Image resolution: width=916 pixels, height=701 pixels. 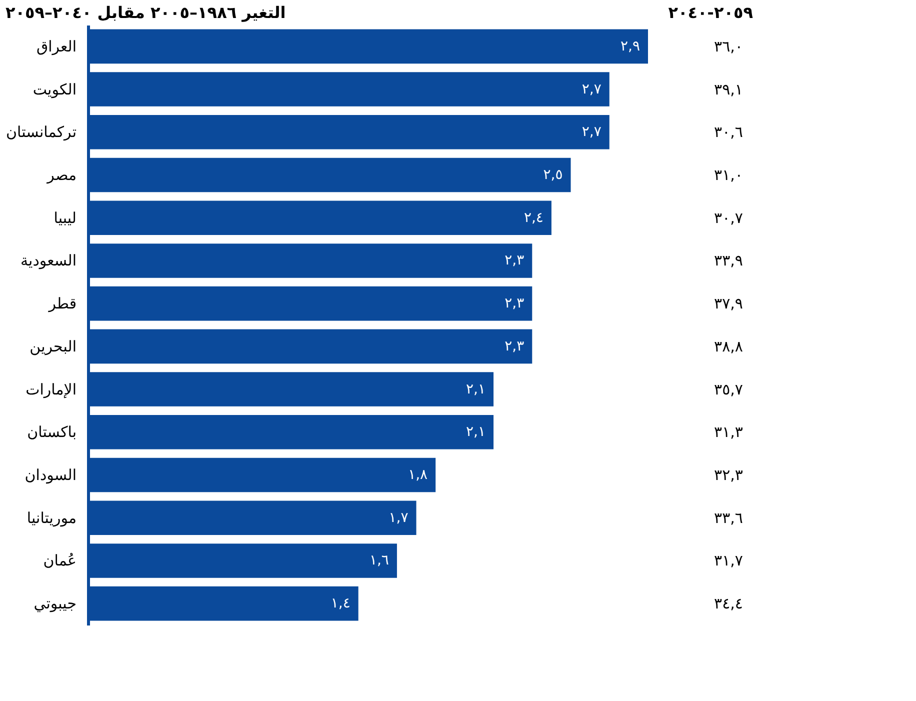 What do you see at coordinates (54, 89) in the screenshot?
I see `y-tick-label: الكويت` at bounding box center [54, 89].